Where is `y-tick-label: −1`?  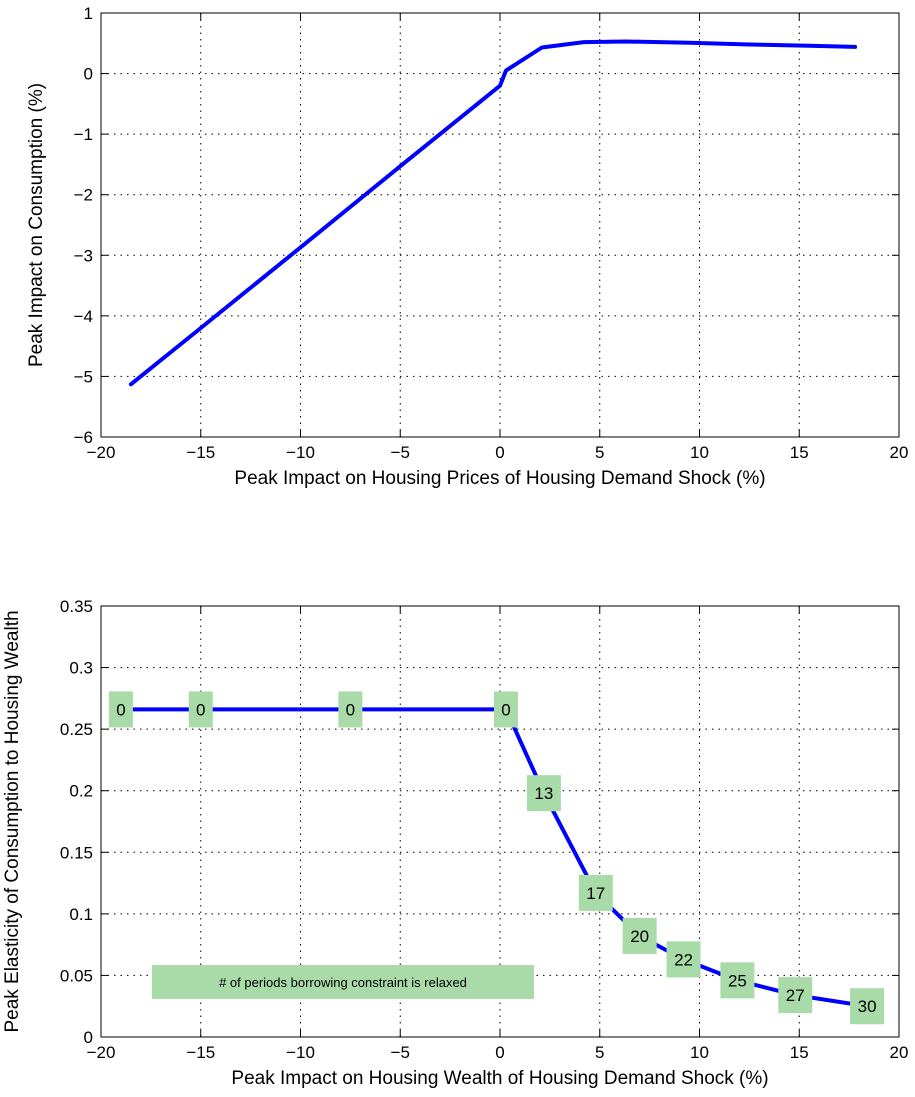
y-tick-label: −1 is located at coordinates (83, 134).